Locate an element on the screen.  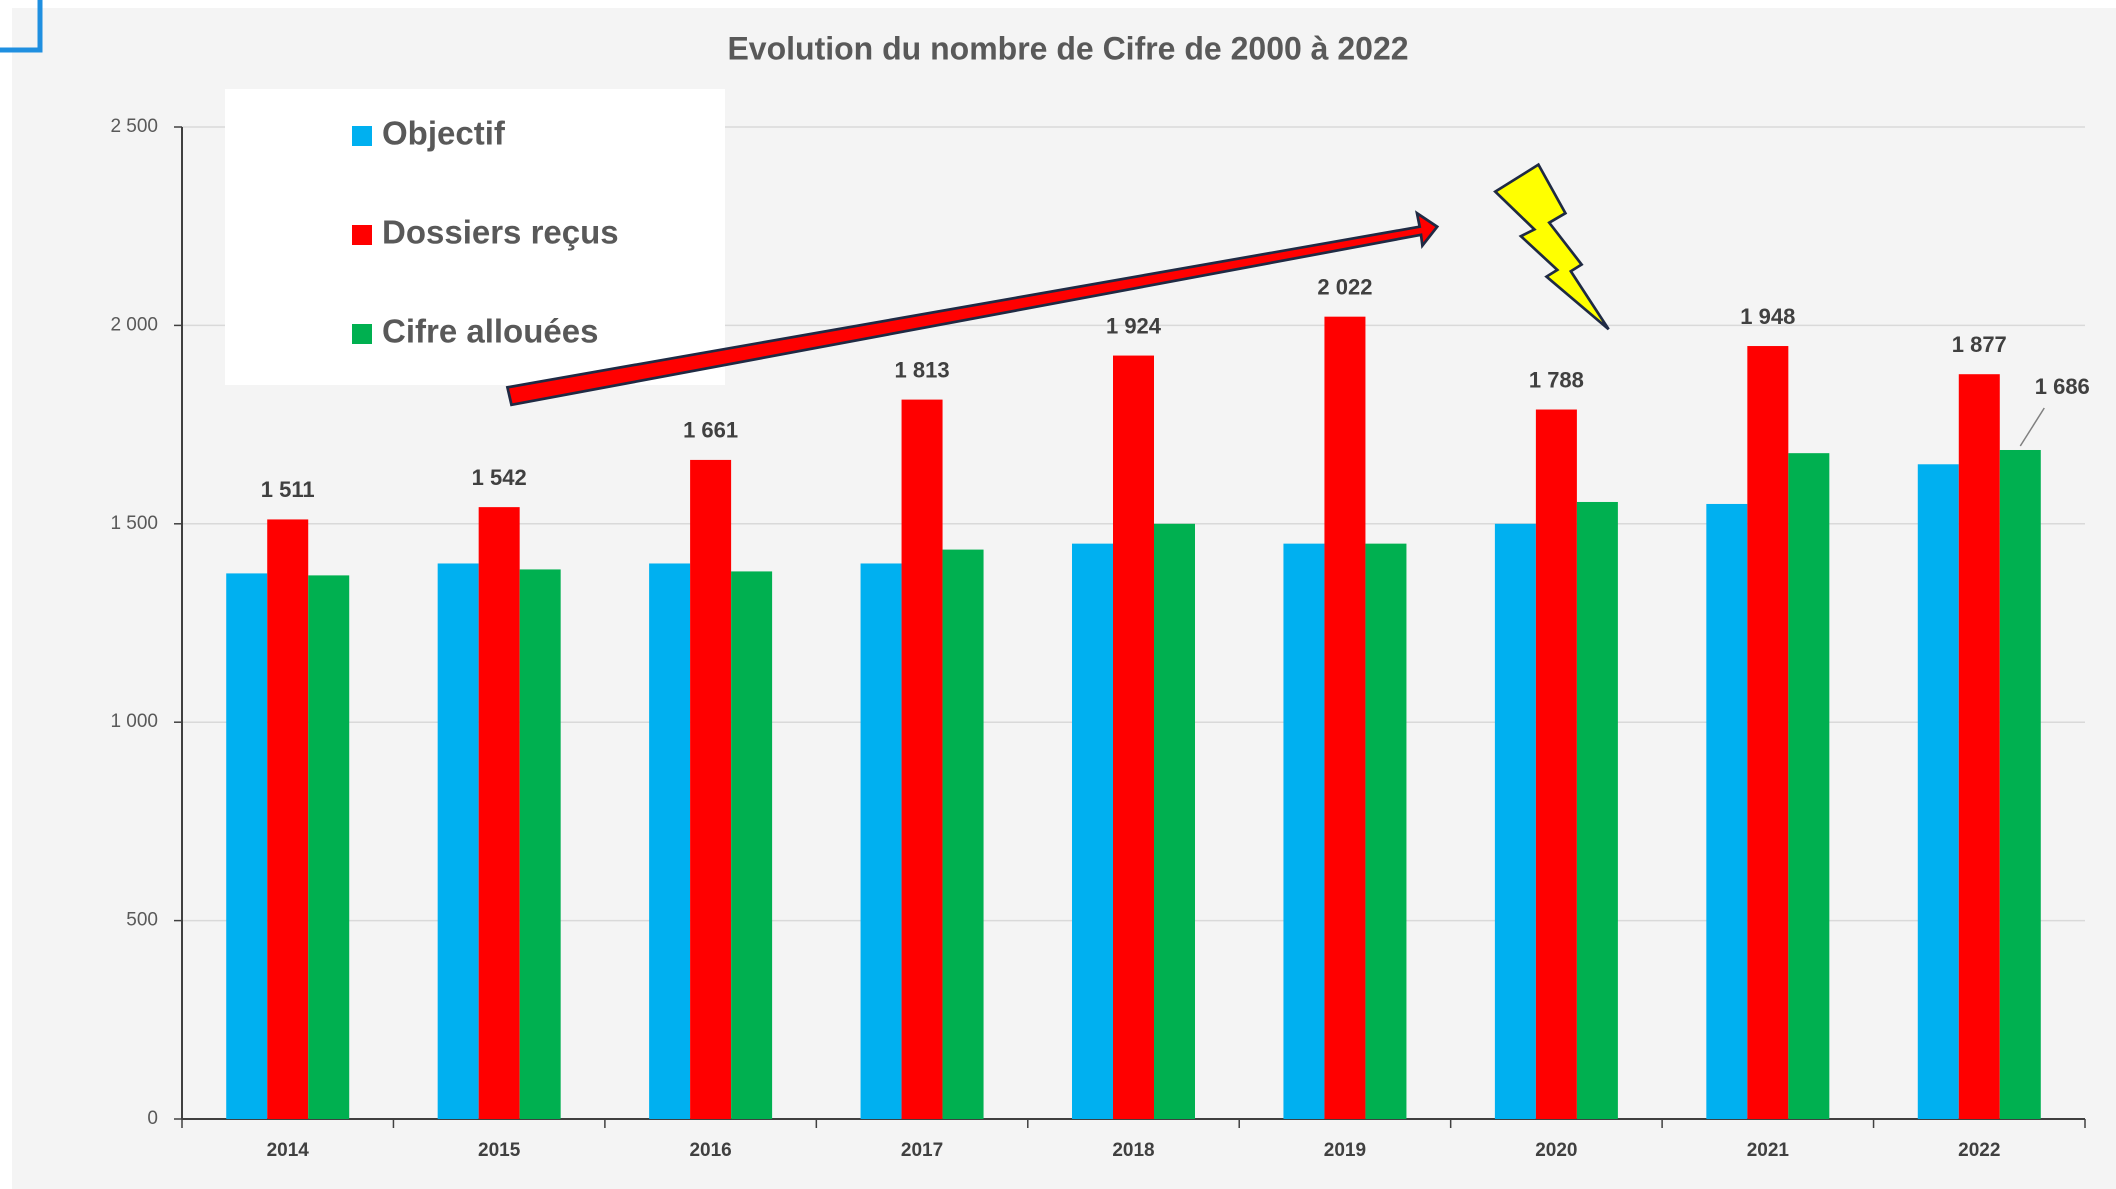
x-tick-label: 2018 is located at coordinates (1133, 1150).